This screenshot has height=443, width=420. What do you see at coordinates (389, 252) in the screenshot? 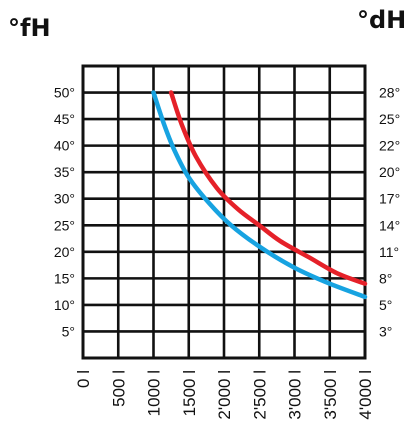
I see `right-tick-label: 11°` at bounding box center [389, 252].